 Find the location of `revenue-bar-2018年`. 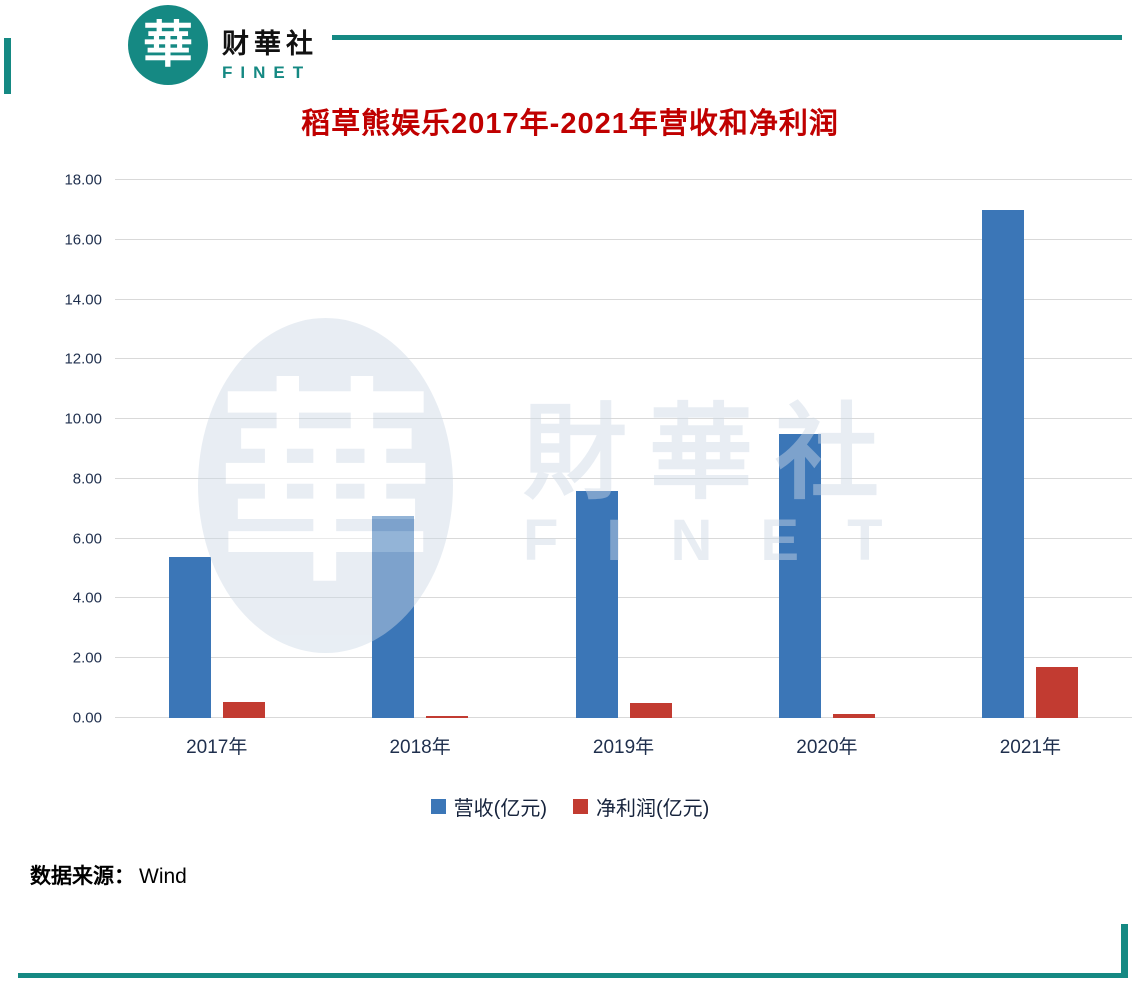

revenue-bar-2018年 is located at coordinates (393, 617).